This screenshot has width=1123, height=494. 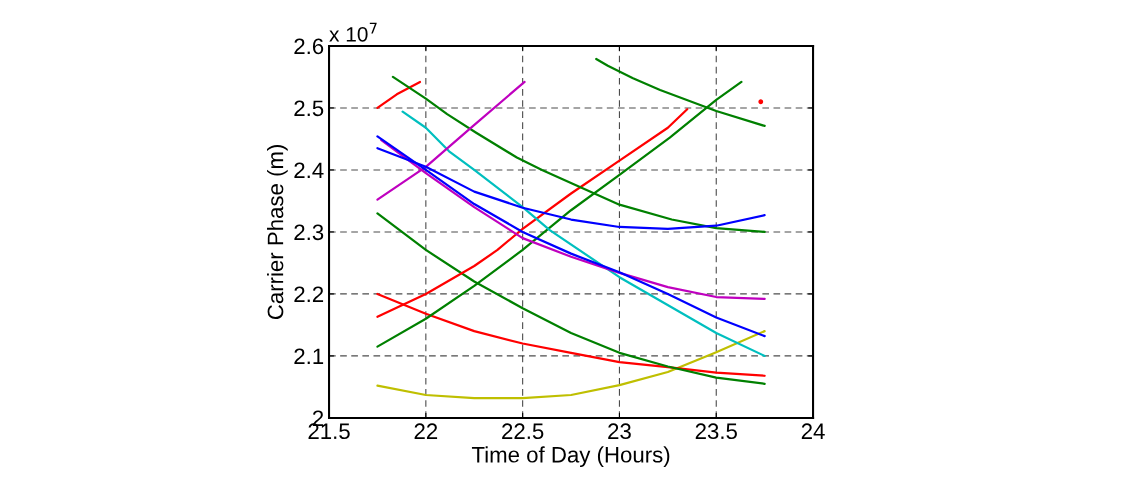 I want to click on text: x 10$^{7}$, so click(x=353, y=32).